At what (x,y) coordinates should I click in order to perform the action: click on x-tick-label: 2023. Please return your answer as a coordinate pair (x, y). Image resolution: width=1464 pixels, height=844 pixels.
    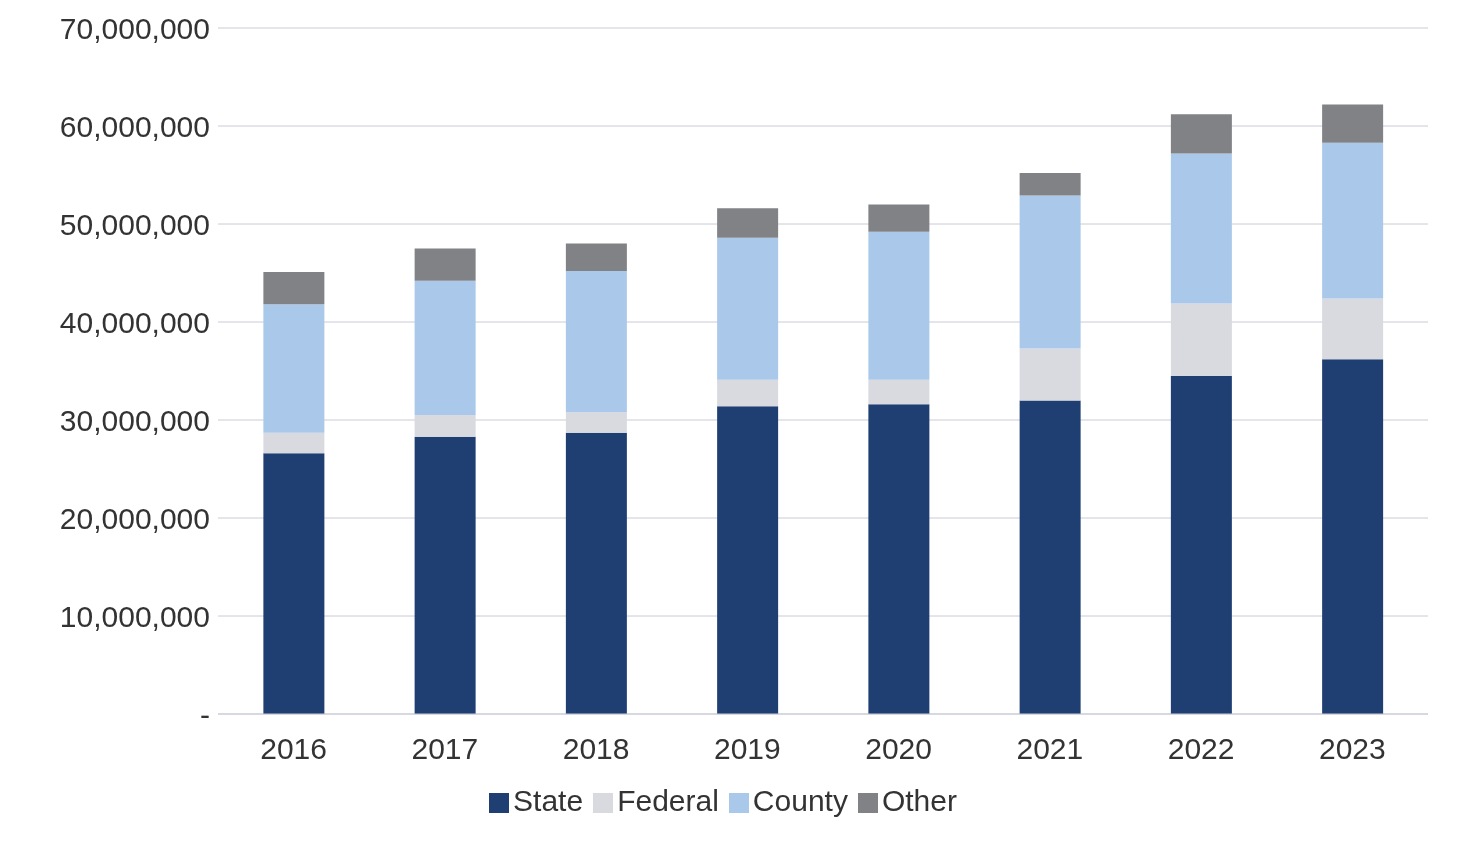
    Looking at the image, I should click on (1352, 749).